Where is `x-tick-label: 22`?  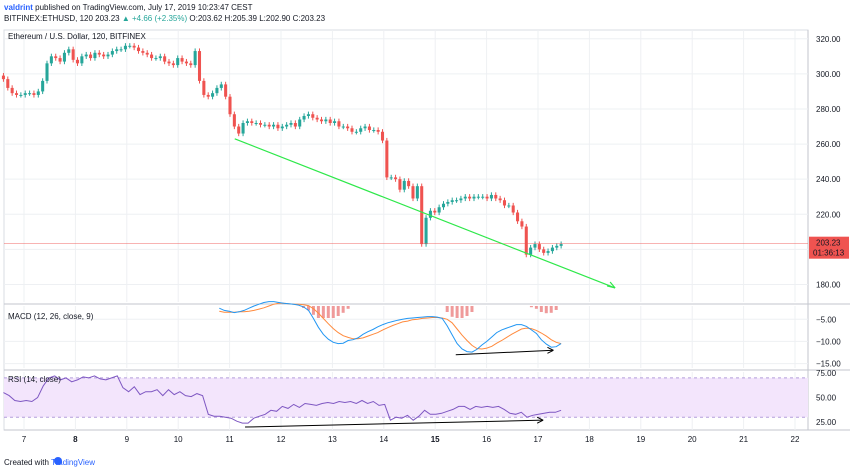 x-tick-label: 22 is located at coordinates (795, 439).